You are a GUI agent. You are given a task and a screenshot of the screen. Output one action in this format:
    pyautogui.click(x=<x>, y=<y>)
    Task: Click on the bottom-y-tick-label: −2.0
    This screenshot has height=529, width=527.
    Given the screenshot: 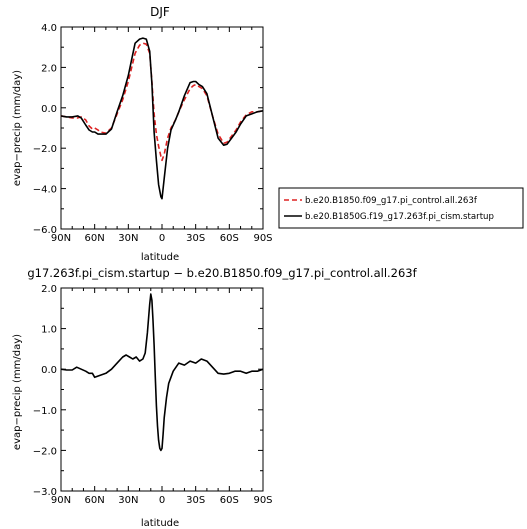 What is the action you would take?
    pyautogui.click(x=45, y=451)
    